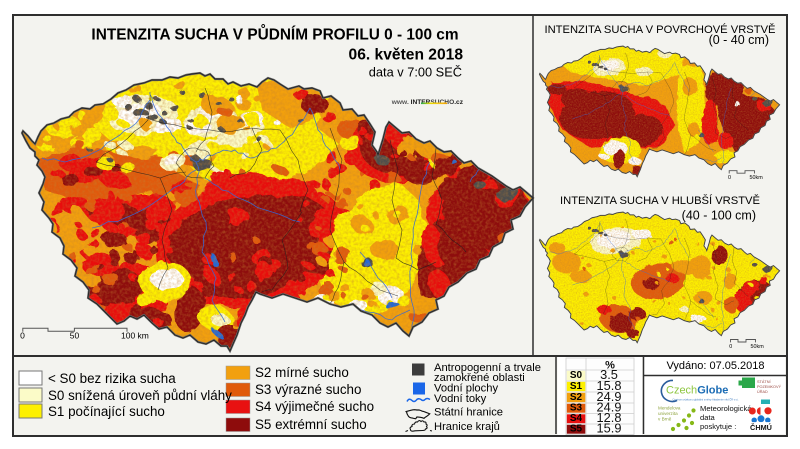 This screenshot has width=800, height=449. Describe the element at coordinates (576, 375) in the screenshot. I see `svg-text: S0` at that location.